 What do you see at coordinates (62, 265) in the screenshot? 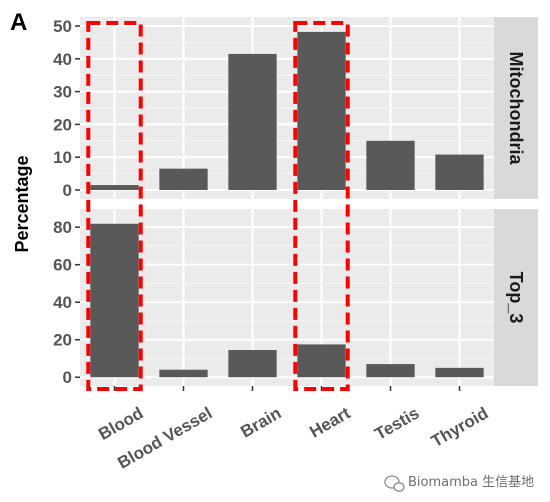
I see `y-tick-label: 60` at bounding box center [62, 265].